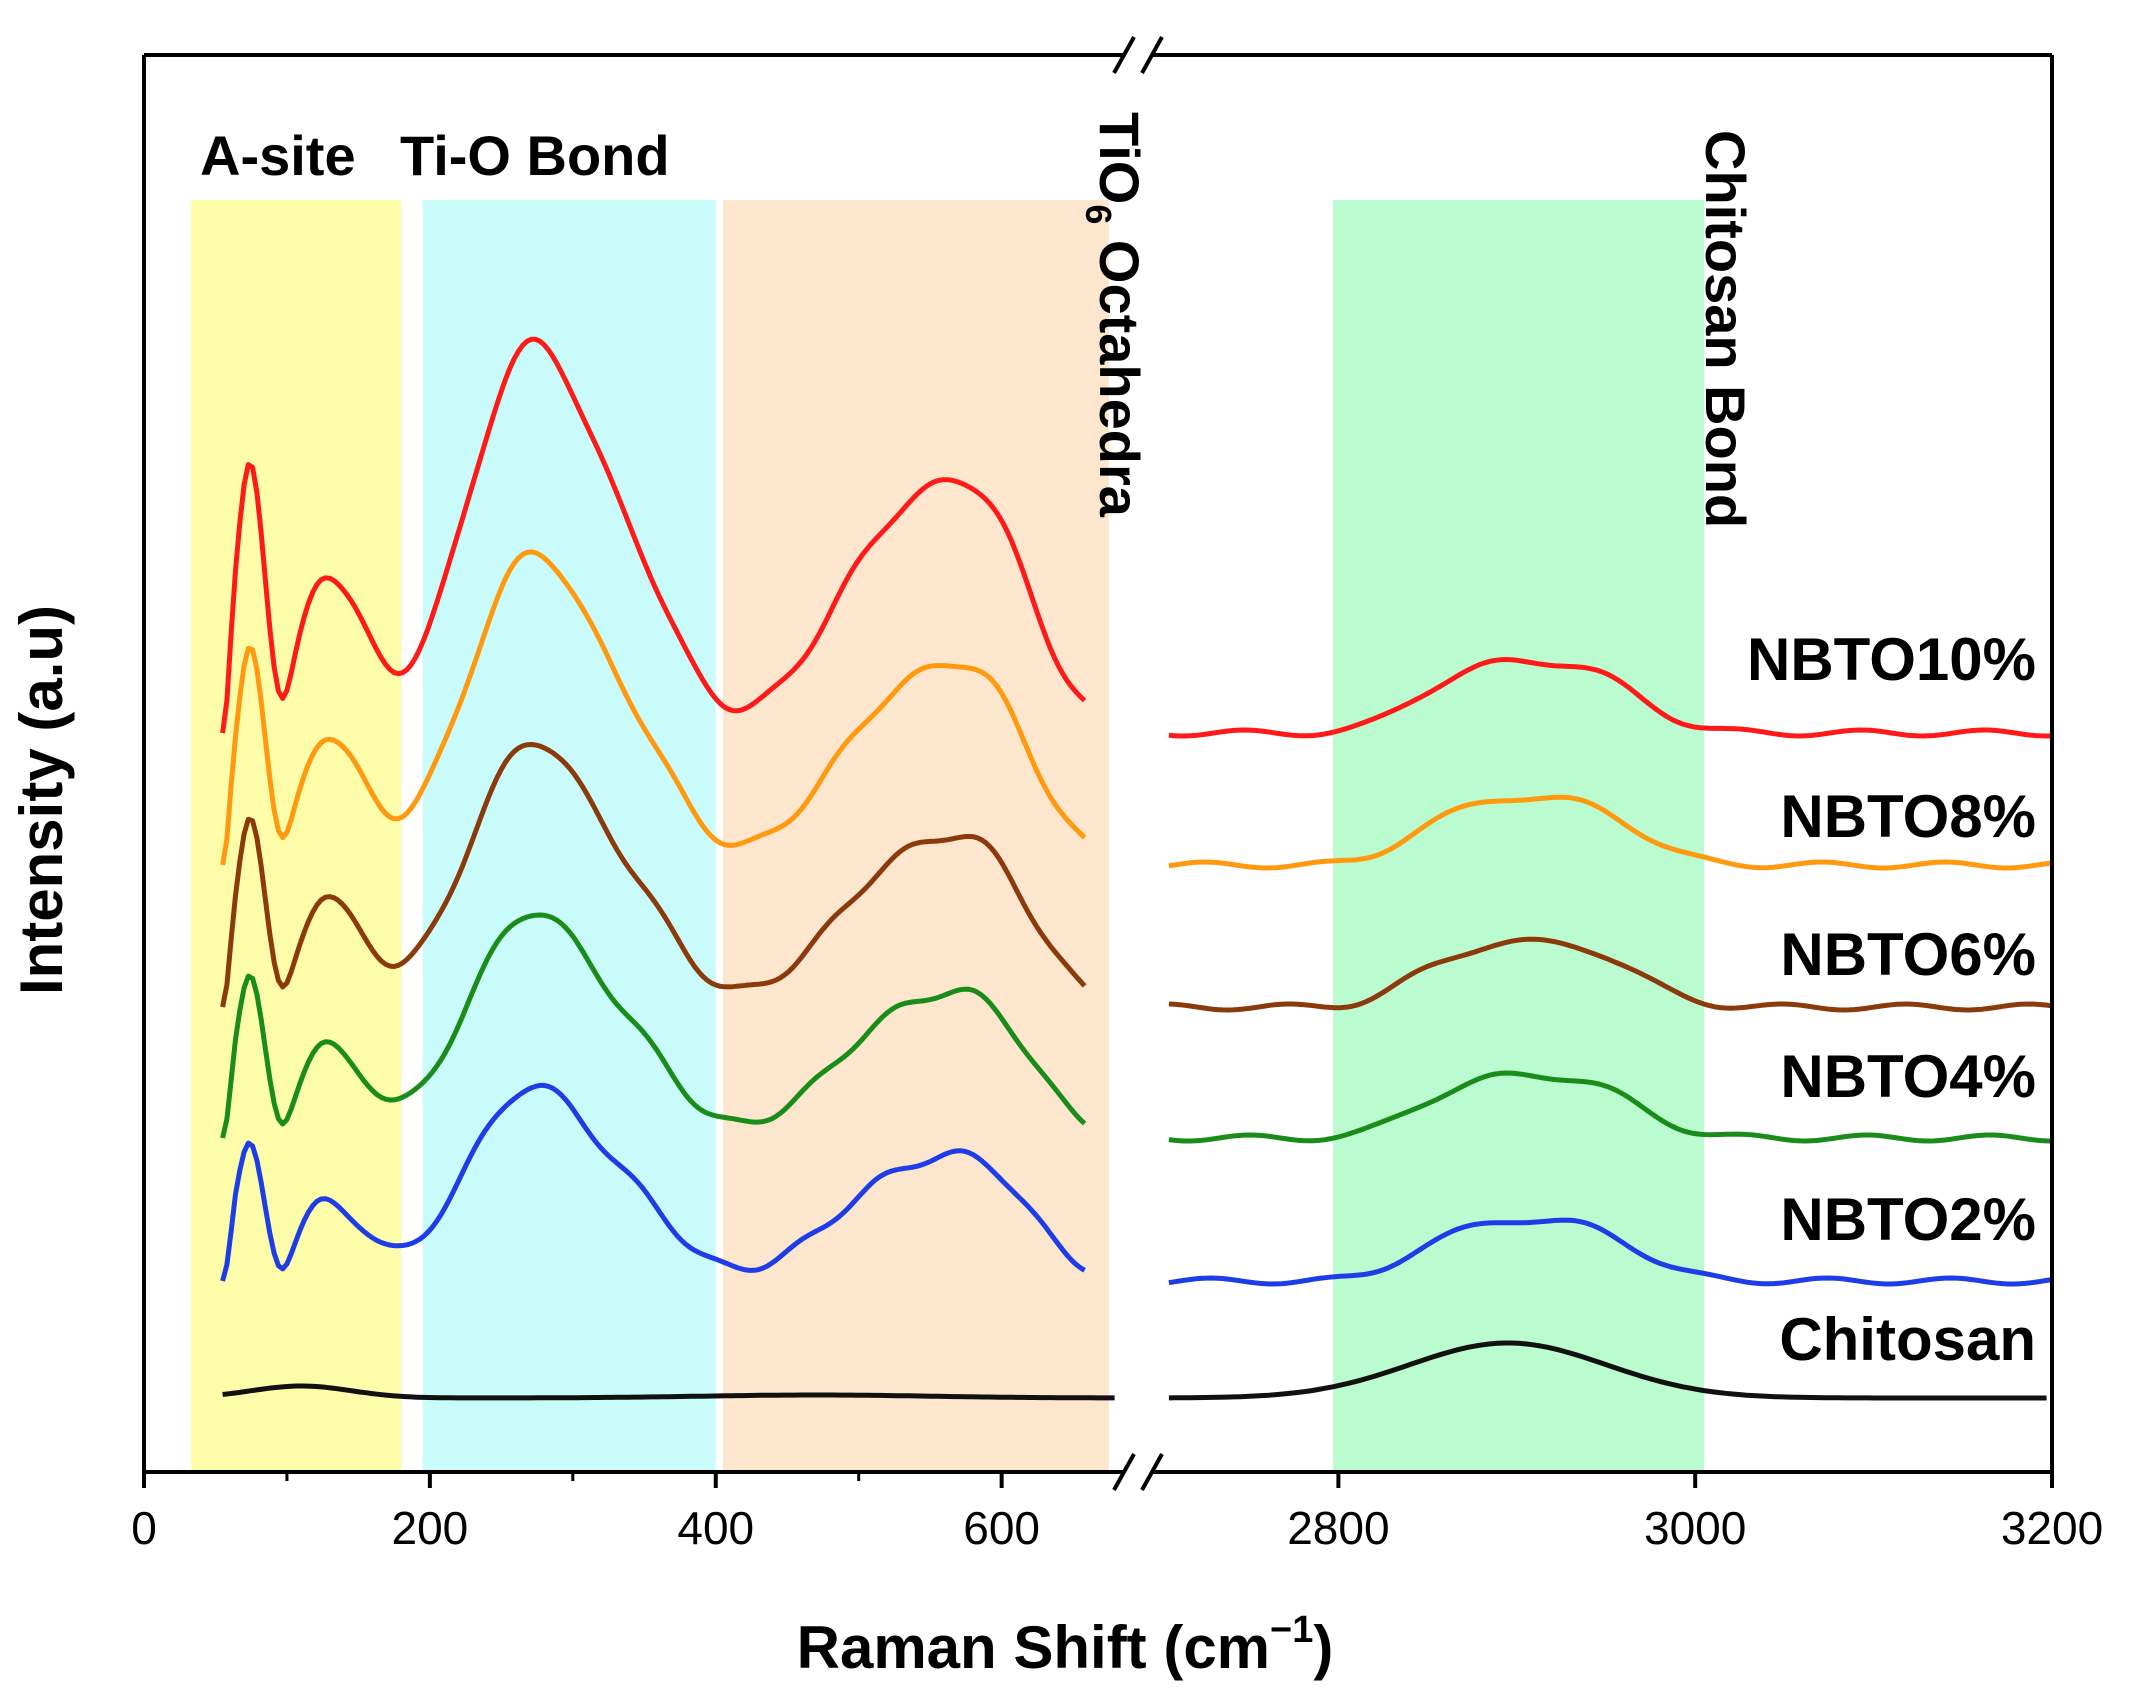 This screenshot has width=2129, height=1700. Describe the element at coordinates (1908, 954) in the screenshot. I see `series-label-NBTO6%: NBTO6%` at that location.